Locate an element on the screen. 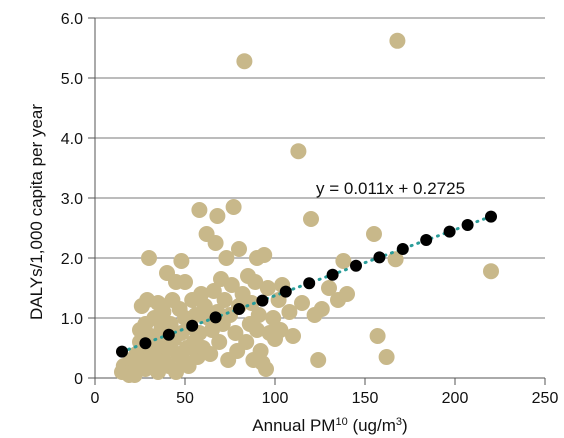  y-tick-label: 0 is located at coordinates (78, 379).